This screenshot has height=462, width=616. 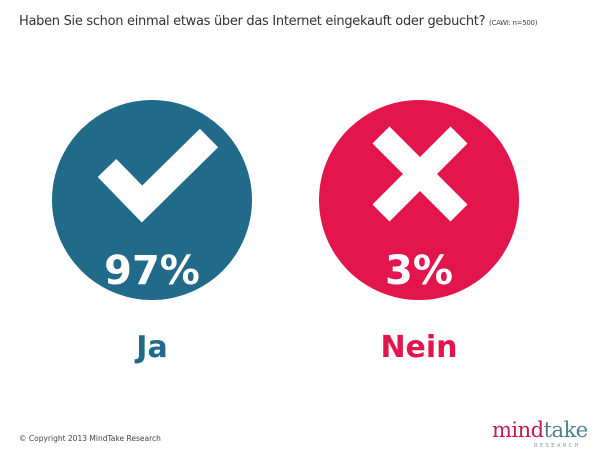 What do you see at coordinates (419, 271) in the screenshot?
I see `no-value-label: 3%` at bounding box center [419, 271].